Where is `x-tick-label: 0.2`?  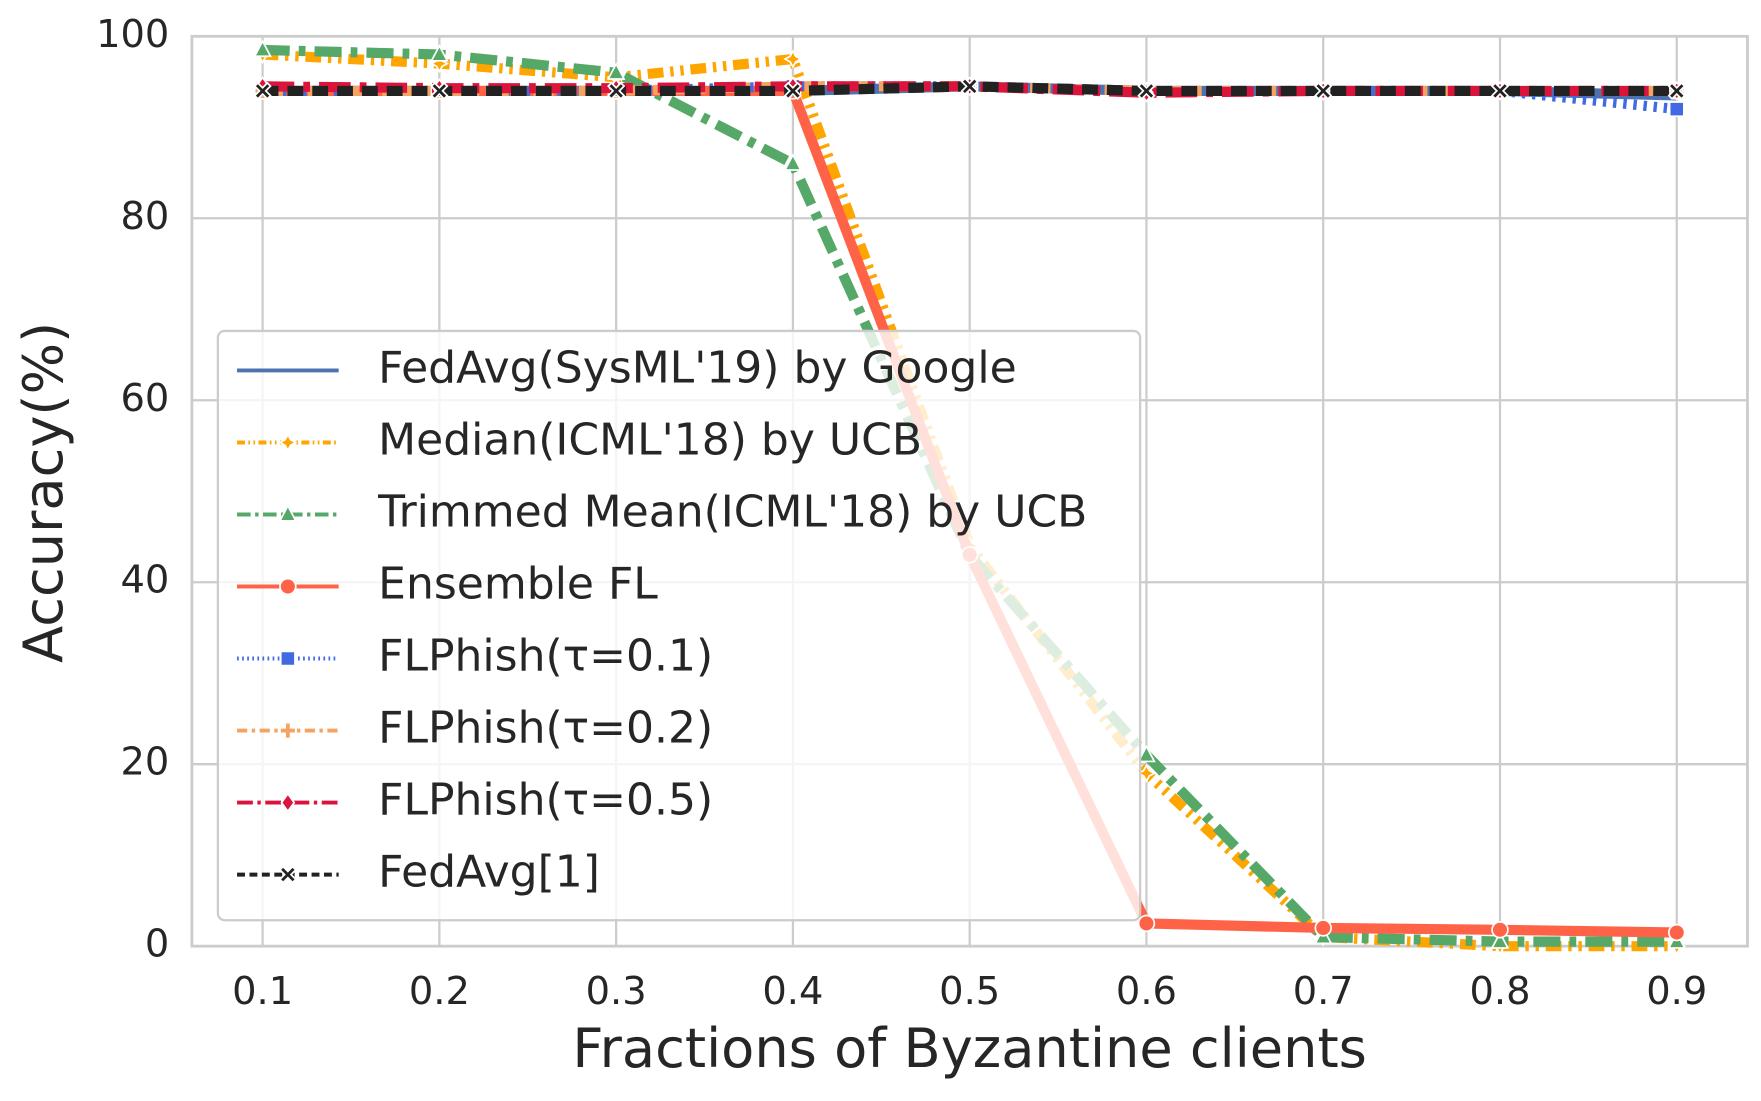 x-tick-label: 0.2 is located at coordinates (439, 991).